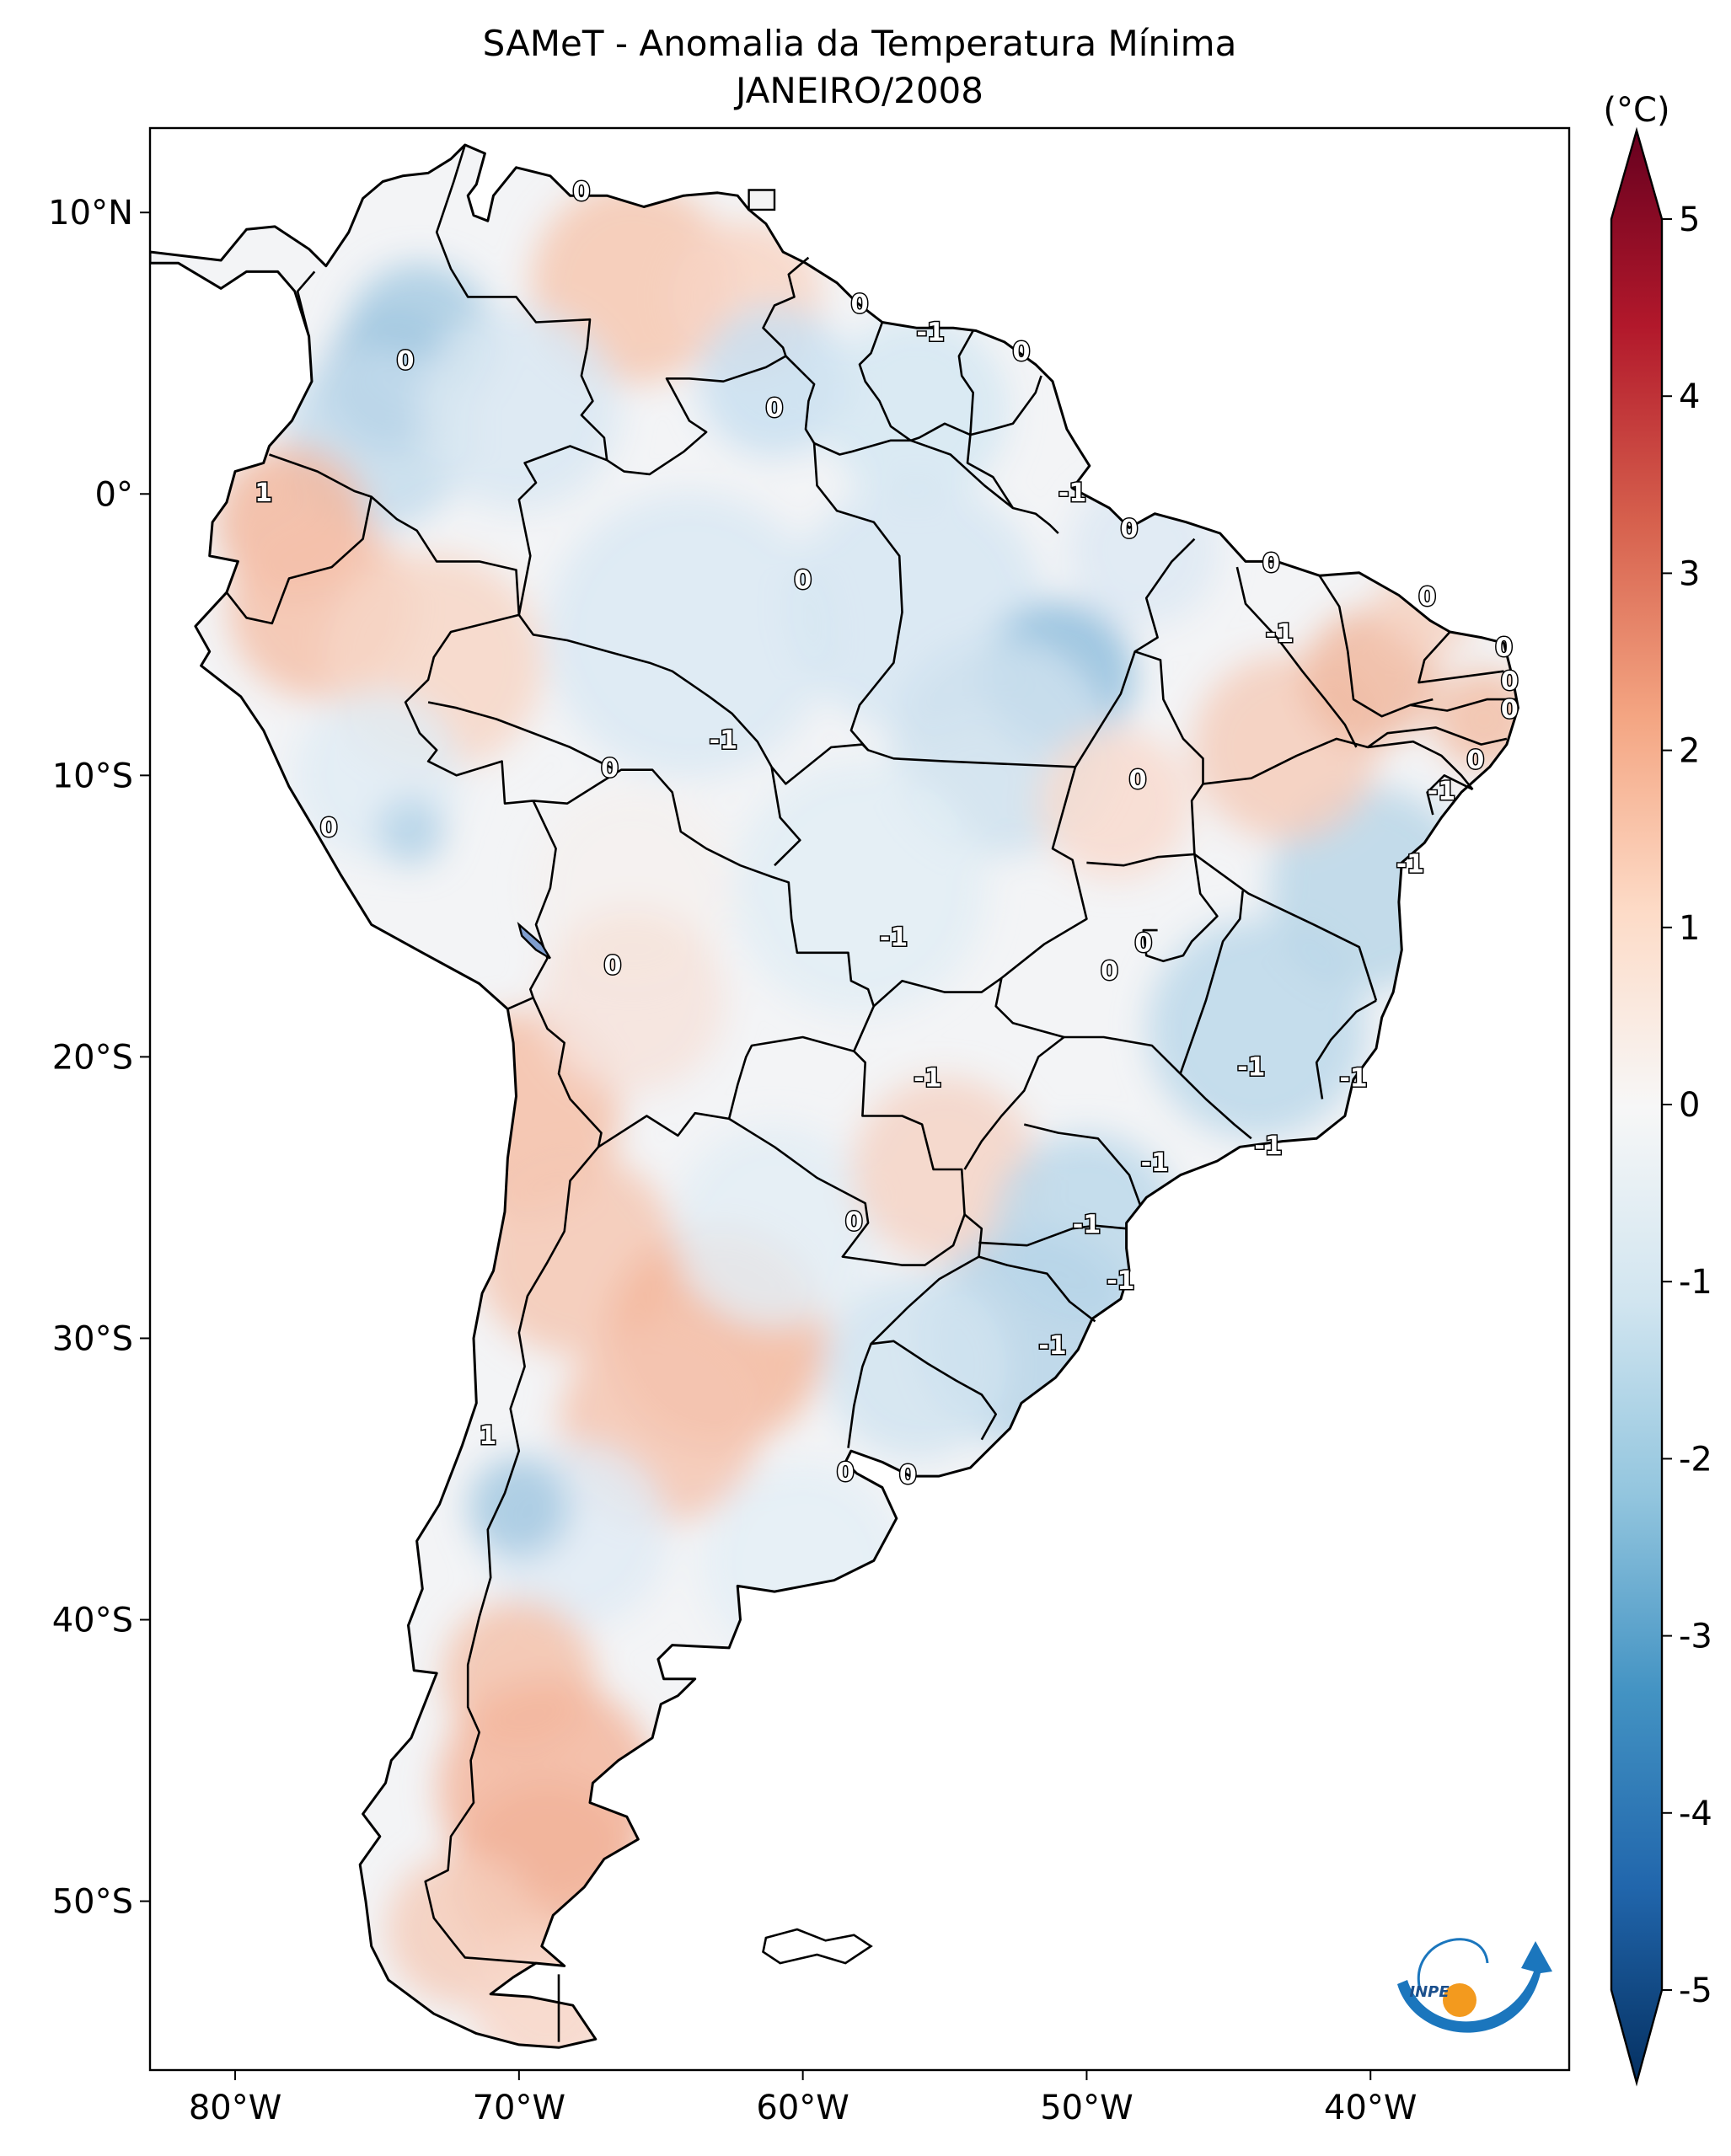 The width and height of the screenshot is (1731, 2156). I want to click on lat-tick-label: 50°S, so click(92, 1902).